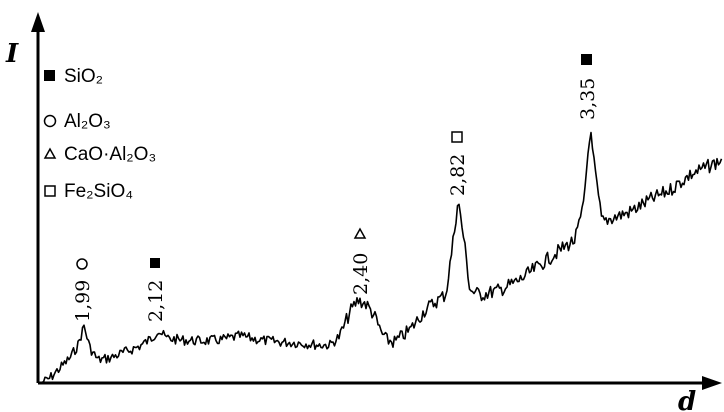  What do you see at coordinates (50, 191) in the screenshot?
I see `legend-marker-fe2sio4` at bounding box center [50, 191].